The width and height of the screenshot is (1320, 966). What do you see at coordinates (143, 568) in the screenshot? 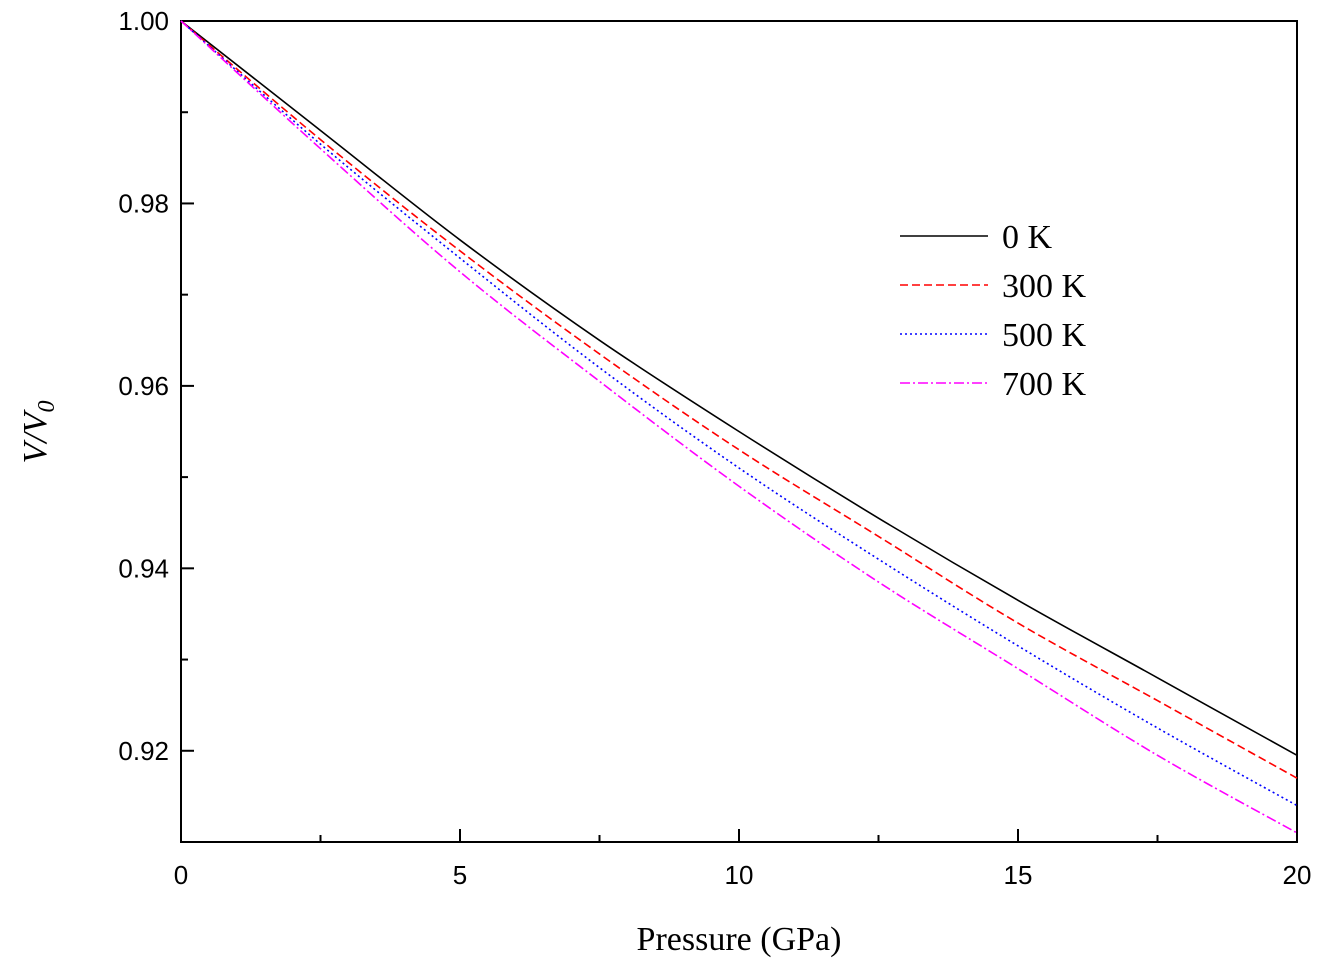
I see `y-tick-label: 0.94` at bounding box center [143, 568].